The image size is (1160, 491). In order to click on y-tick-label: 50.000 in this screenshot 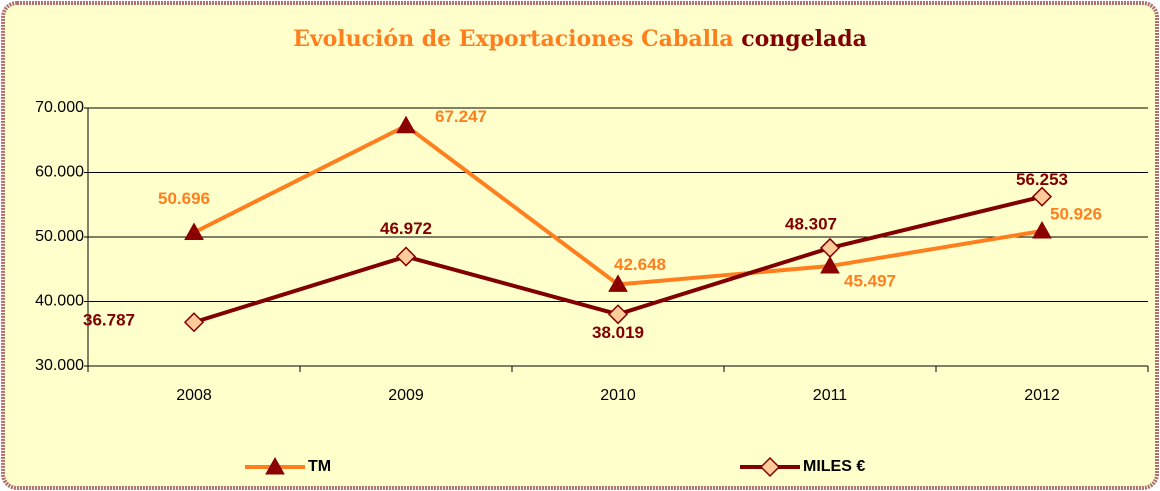, I will do `click(59, 236)`.